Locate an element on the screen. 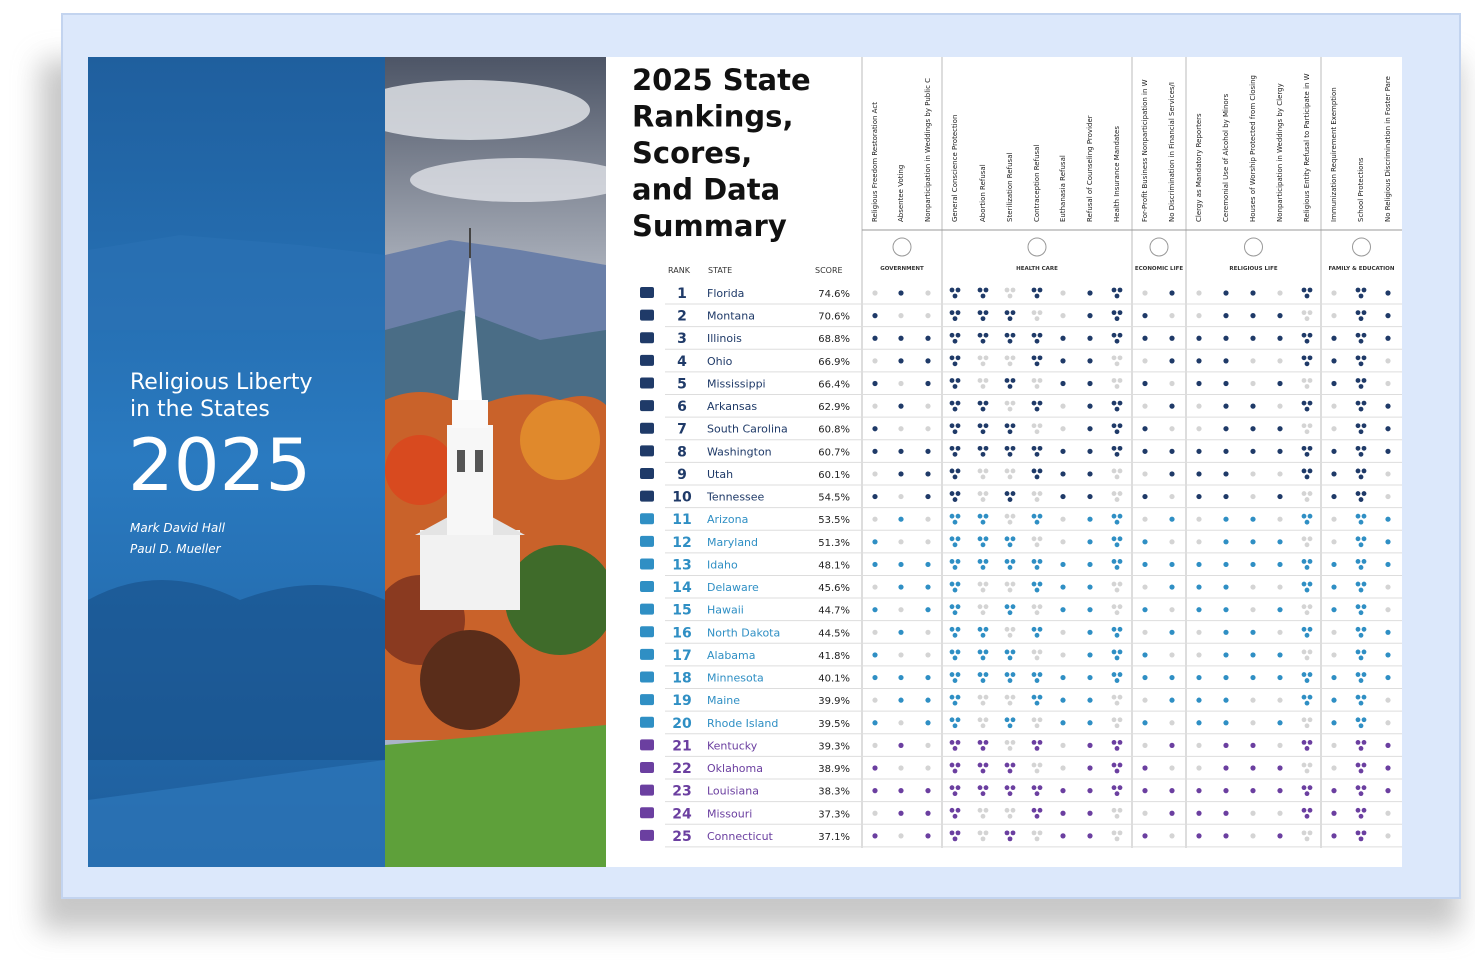 Image resolution: width=1475 pixels, height=965 pixels. column-header: Ceremonial Use of Alcohol by Minors is located at coordinates (1226, 157).